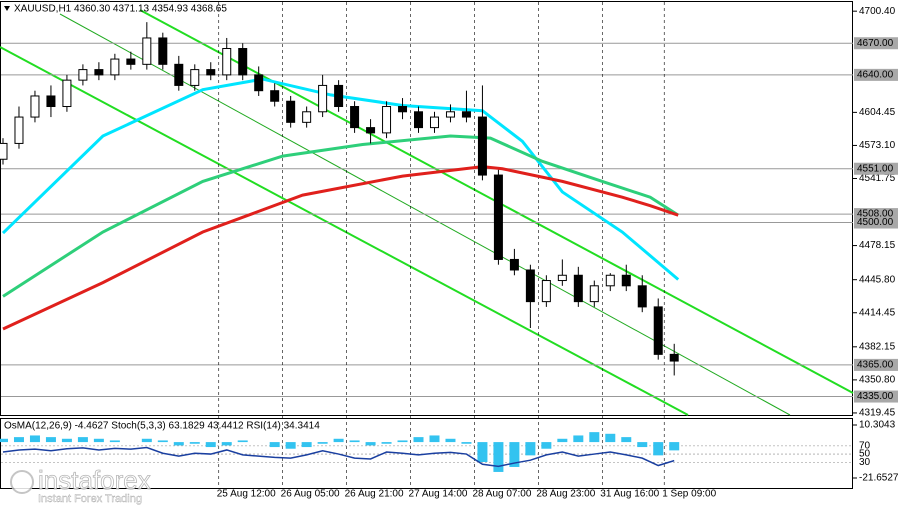  What do you see at coordinates (7, 8) in the screenshot?
I see `menu-arrow` at bounding box center [7, 8].